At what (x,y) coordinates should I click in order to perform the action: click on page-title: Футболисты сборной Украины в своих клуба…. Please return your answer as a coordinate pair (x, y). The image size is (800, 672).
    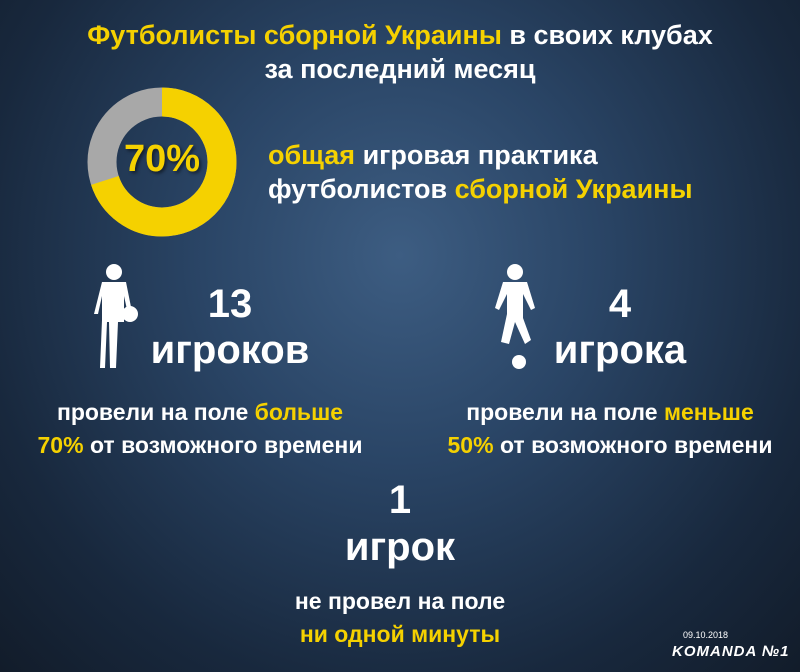
    Looking at the image, I should click on (400, 52).